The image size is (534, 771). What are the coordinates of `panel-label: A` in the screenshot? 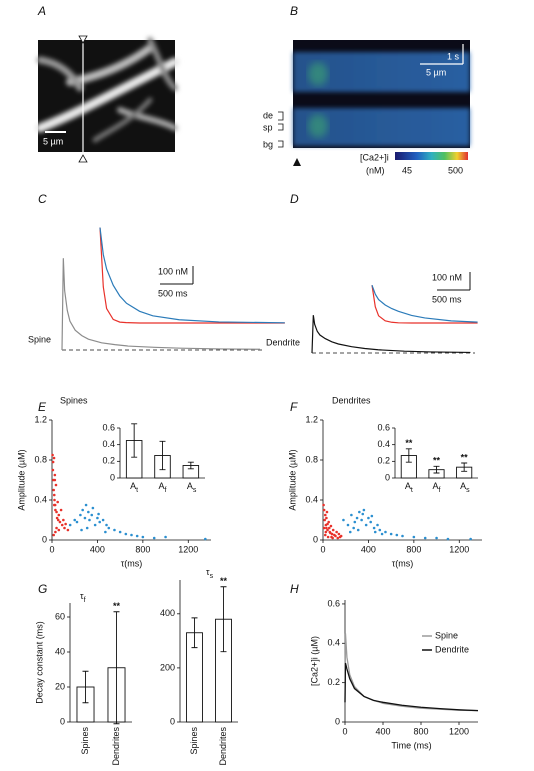 It's located at (41, 11).